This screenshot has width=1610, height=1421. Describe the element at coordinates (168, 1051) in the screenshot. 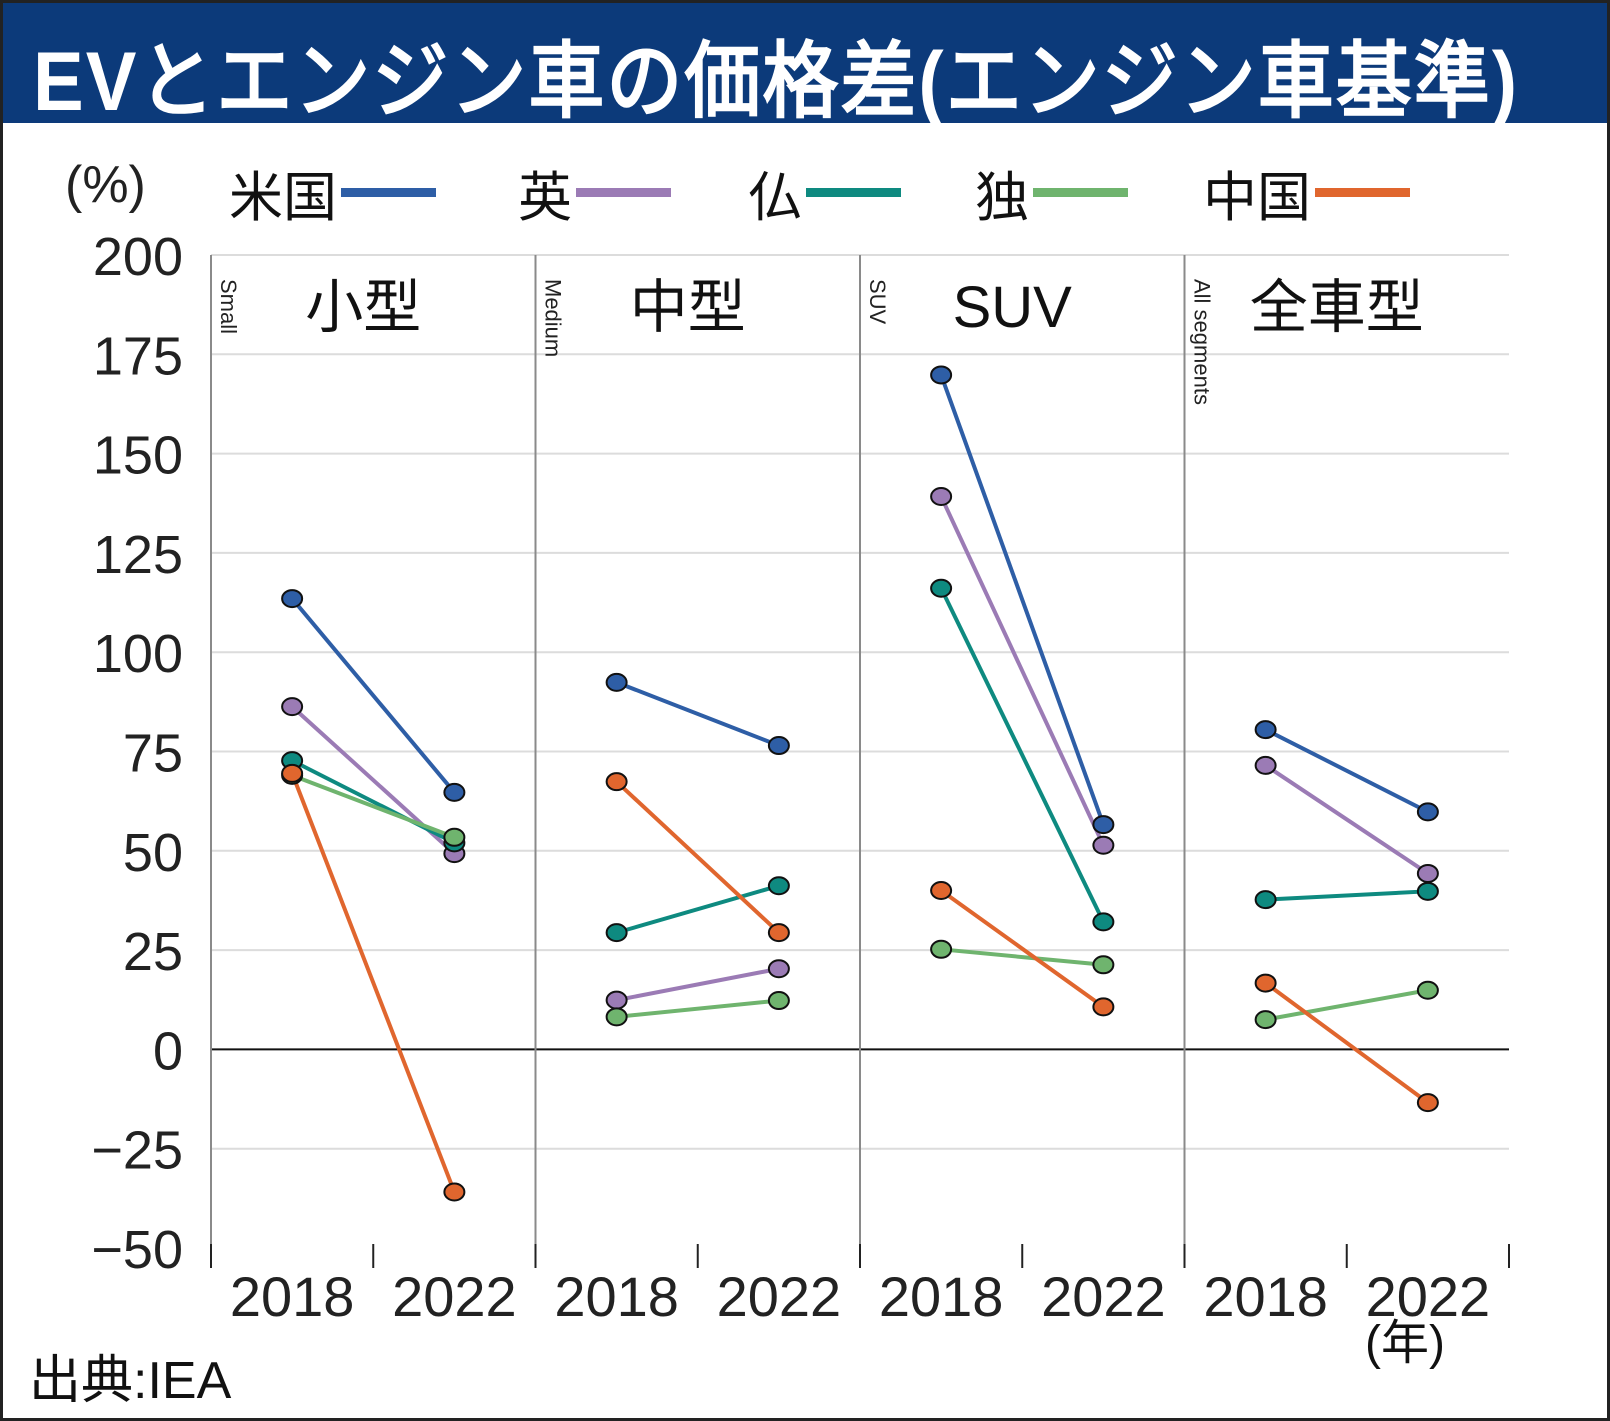

I see `y-tick-label: 0` at that location.